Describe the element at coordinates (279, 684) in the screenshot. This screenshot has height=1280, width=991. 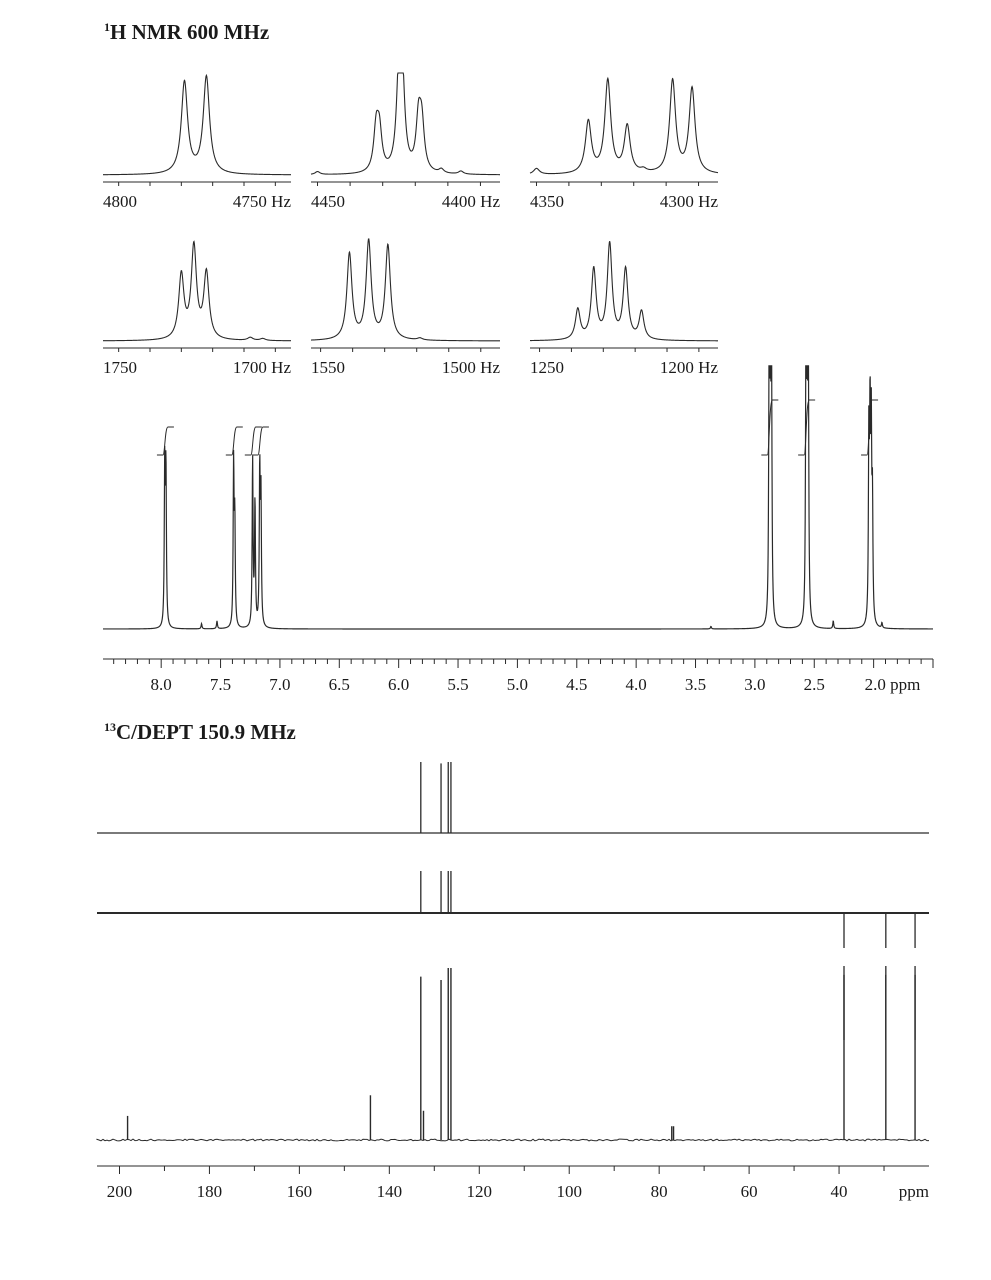
I see `h1-tick-label: 7.0` at that location.